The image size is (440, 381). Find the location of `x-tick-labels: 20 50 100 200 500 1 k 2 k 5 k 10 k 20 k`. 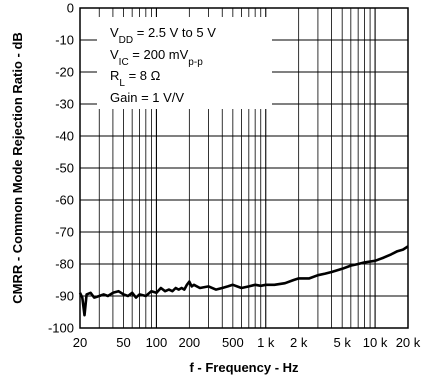

x-tick-labels: 20 50 100 200 500 1 k 2 k 5 k 10 k 20 k is located at coordinates (247, 342).